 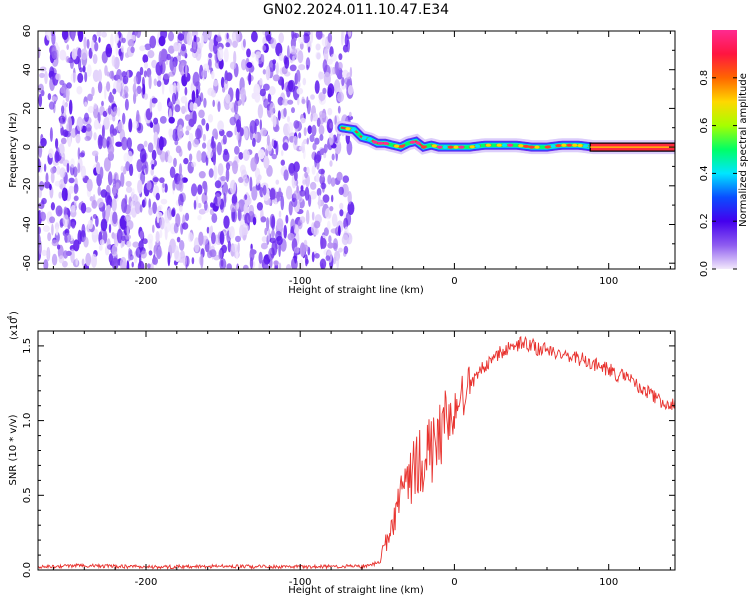 I want to click on y-tick-label: 40, so click(x=27, y=69).